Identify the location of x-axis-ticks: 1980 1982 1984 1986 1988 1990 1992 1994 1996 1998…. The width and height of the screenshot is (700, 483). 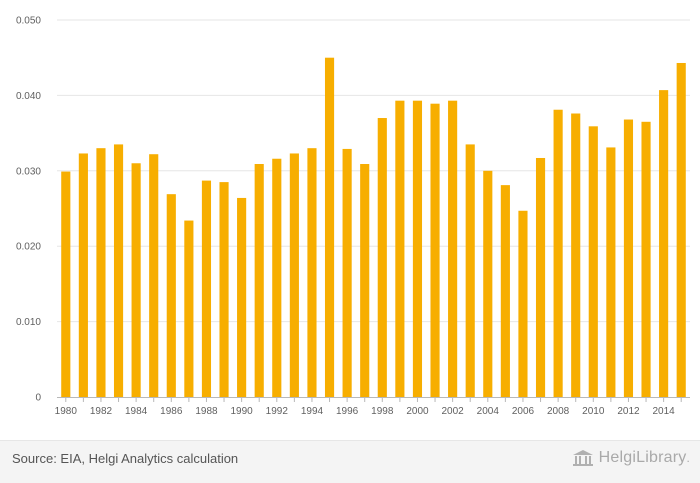
(368, 407).